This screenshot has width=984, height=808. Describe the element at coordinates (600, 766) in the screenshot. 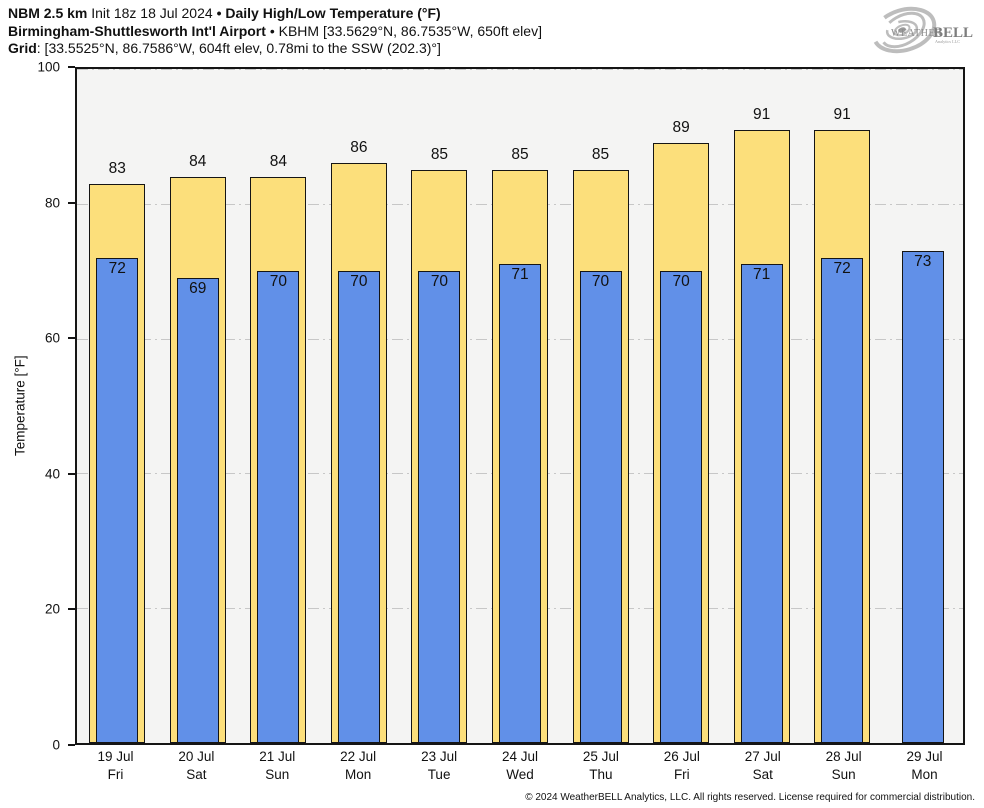

I see `x-tick-label: 25 Jul Thu` at that location.